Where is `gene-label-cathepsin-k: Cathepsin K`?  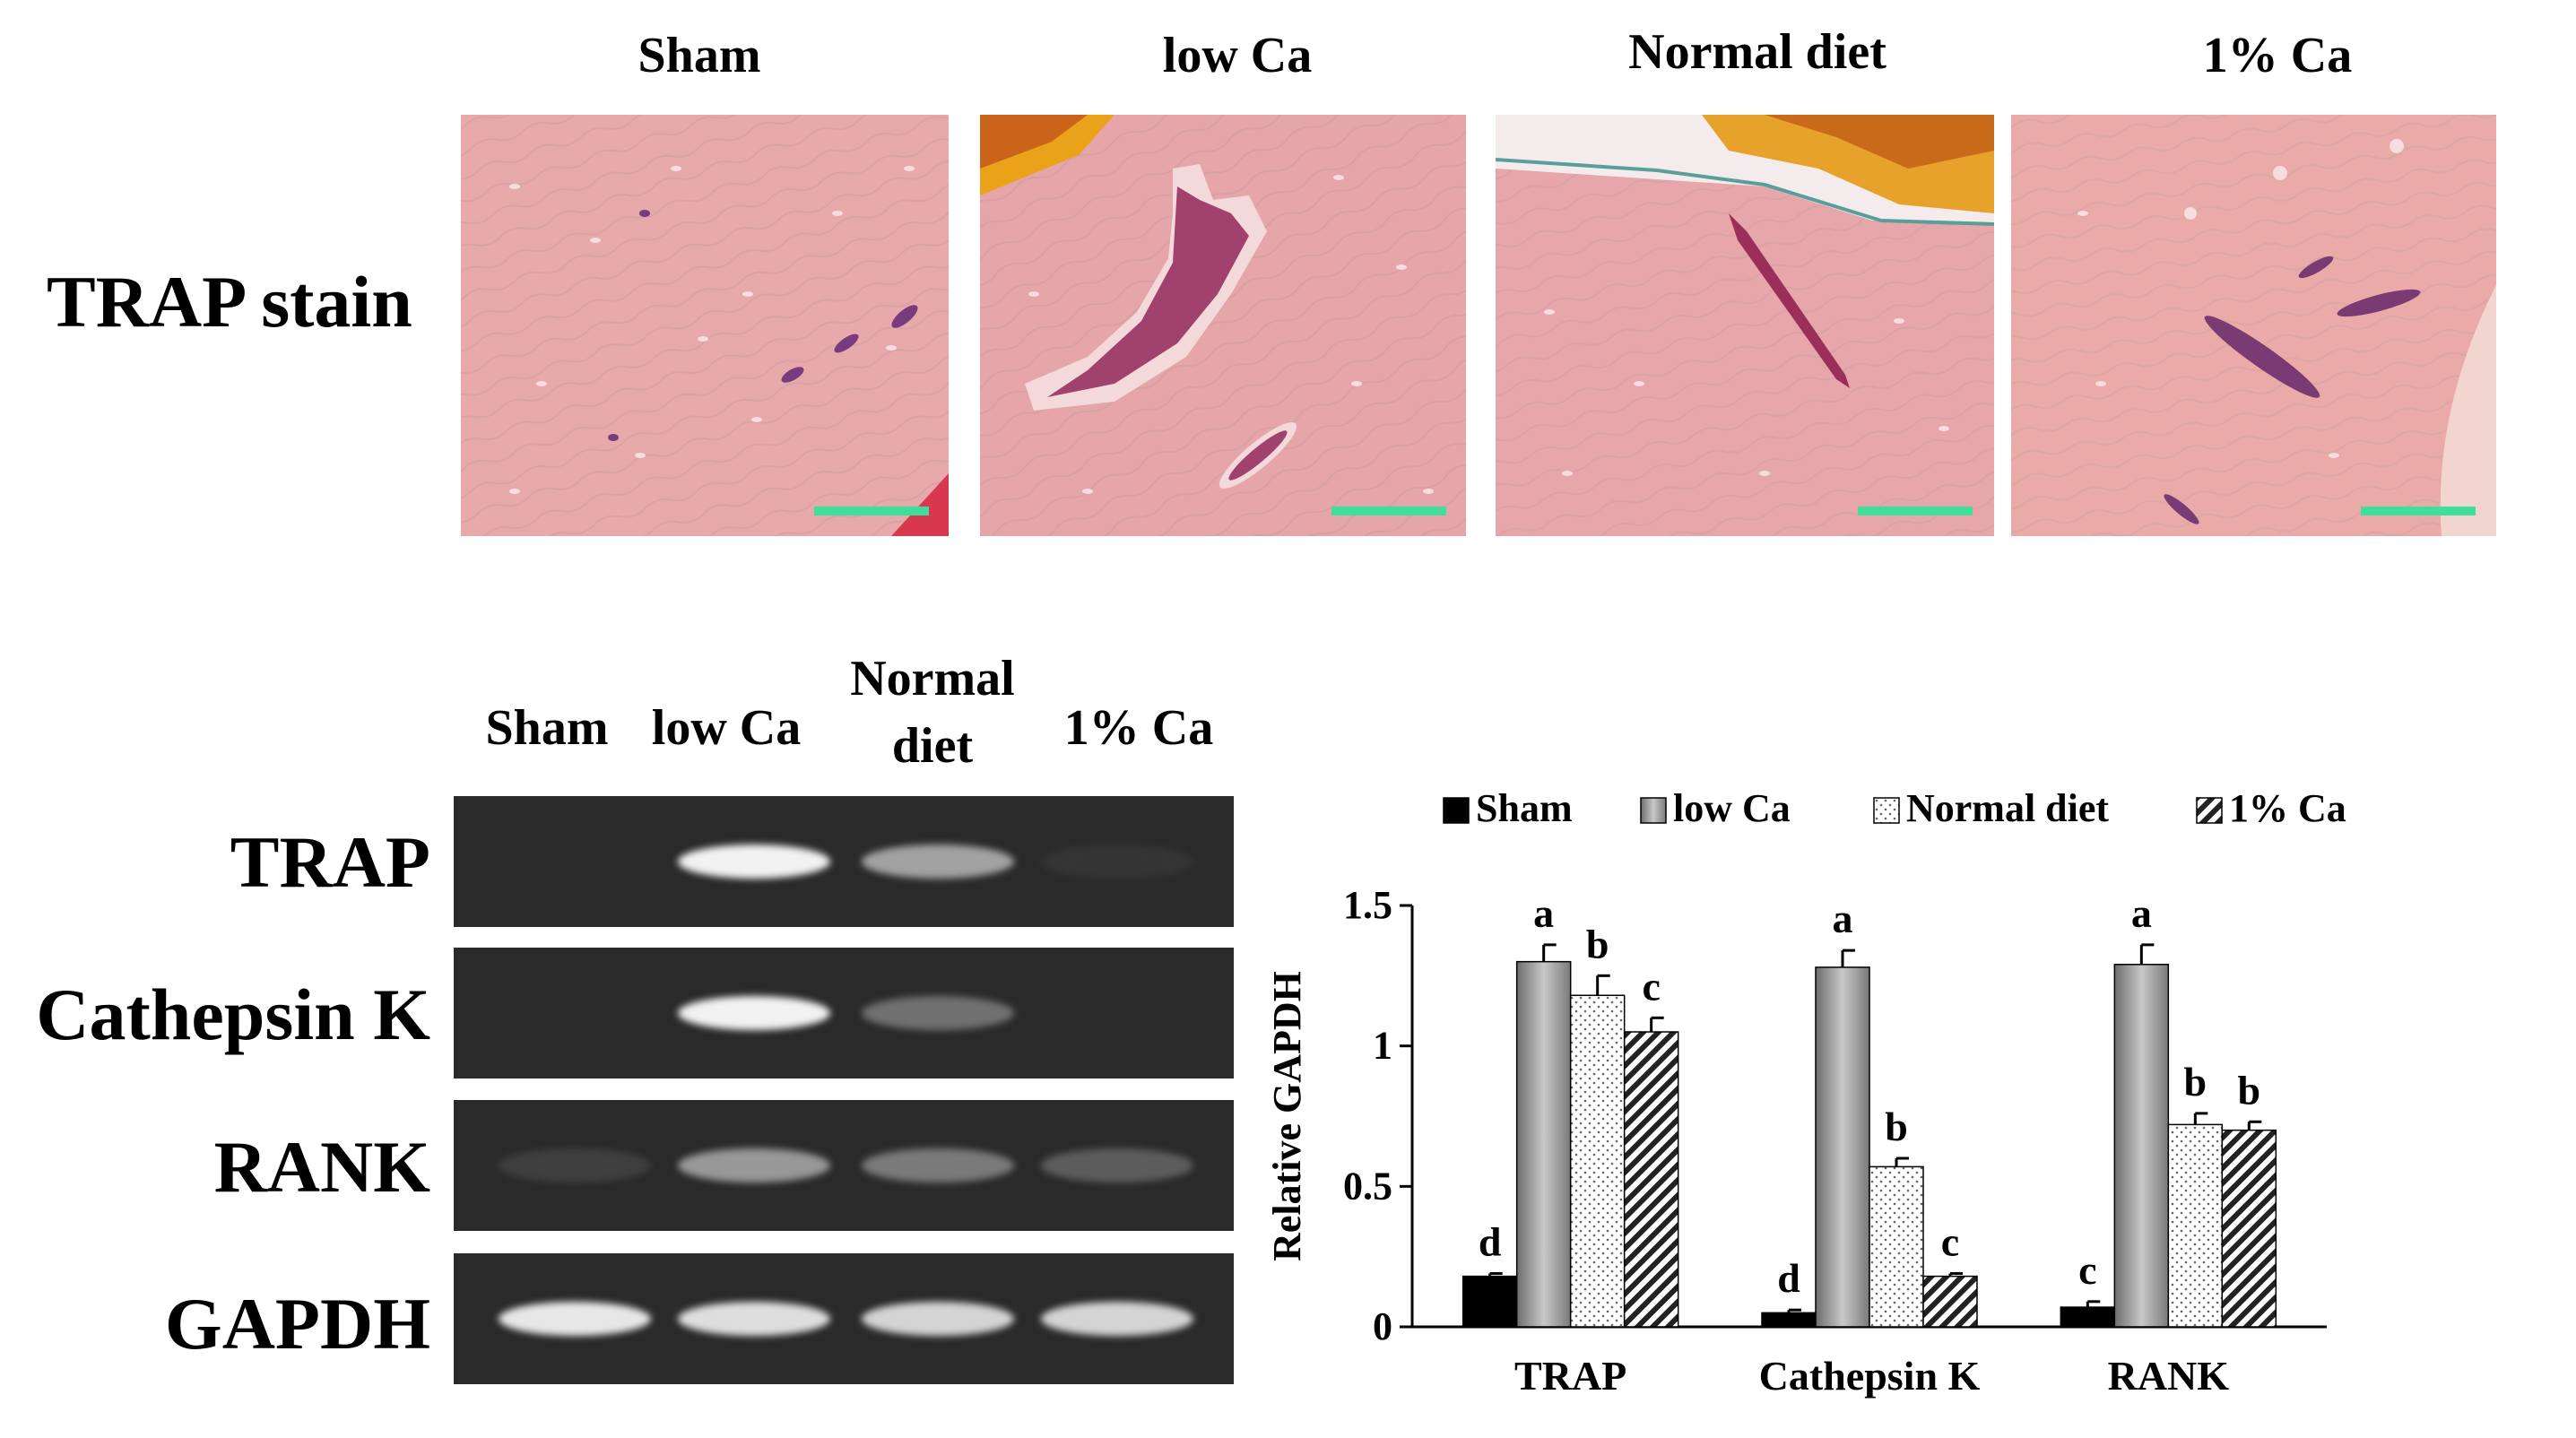 gene-label-cathepsin-k: Cathepsin K is located at coordinates (233, 1014).